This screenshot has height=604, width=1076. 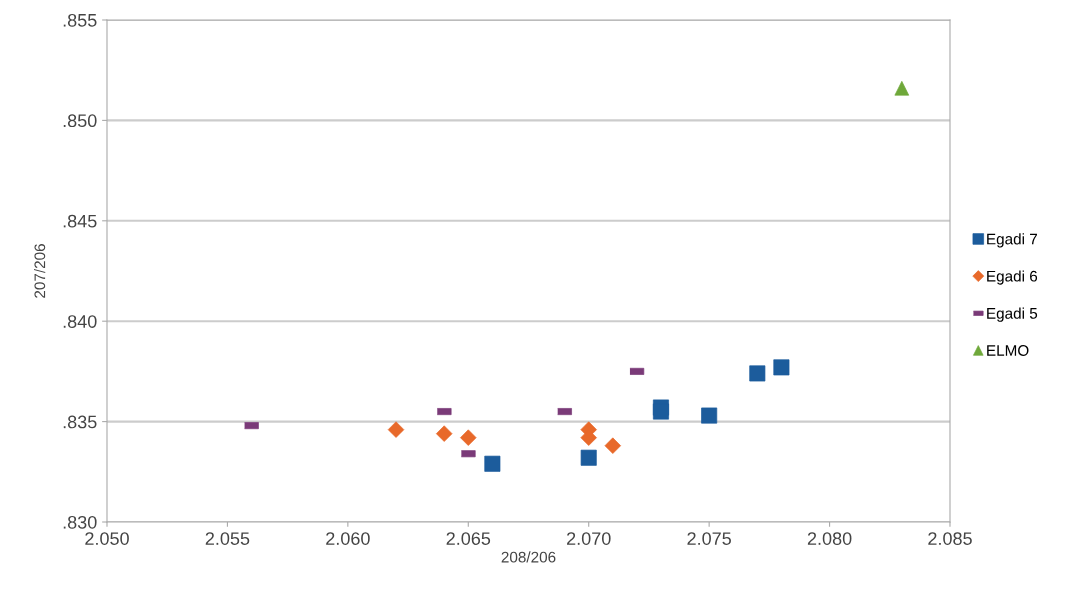 I want to click on x-axis-title: 208/206, so click(x=528, y=557).